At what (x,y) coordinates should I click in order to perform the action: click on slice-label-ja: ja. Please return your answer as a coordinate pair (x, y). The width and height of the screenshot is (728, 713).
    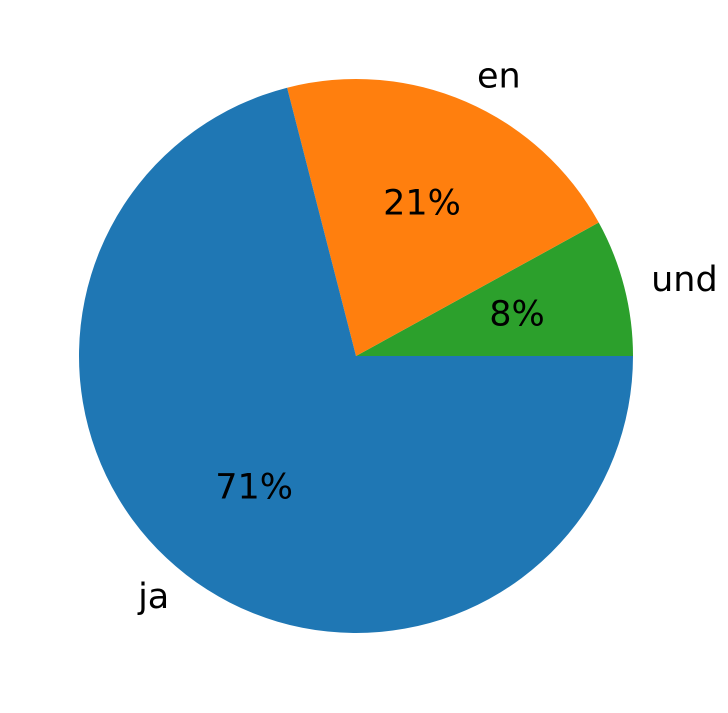
    Looking at the image, I should click on (153, 597).